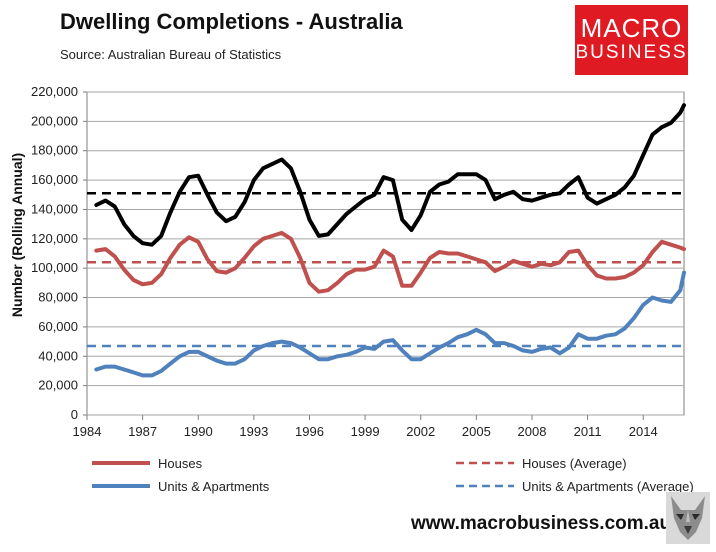  What do you see at coordinates (142, 431) in the screenshot?
I see `x-tick-label: 1987` at bounding box center [142, 431].